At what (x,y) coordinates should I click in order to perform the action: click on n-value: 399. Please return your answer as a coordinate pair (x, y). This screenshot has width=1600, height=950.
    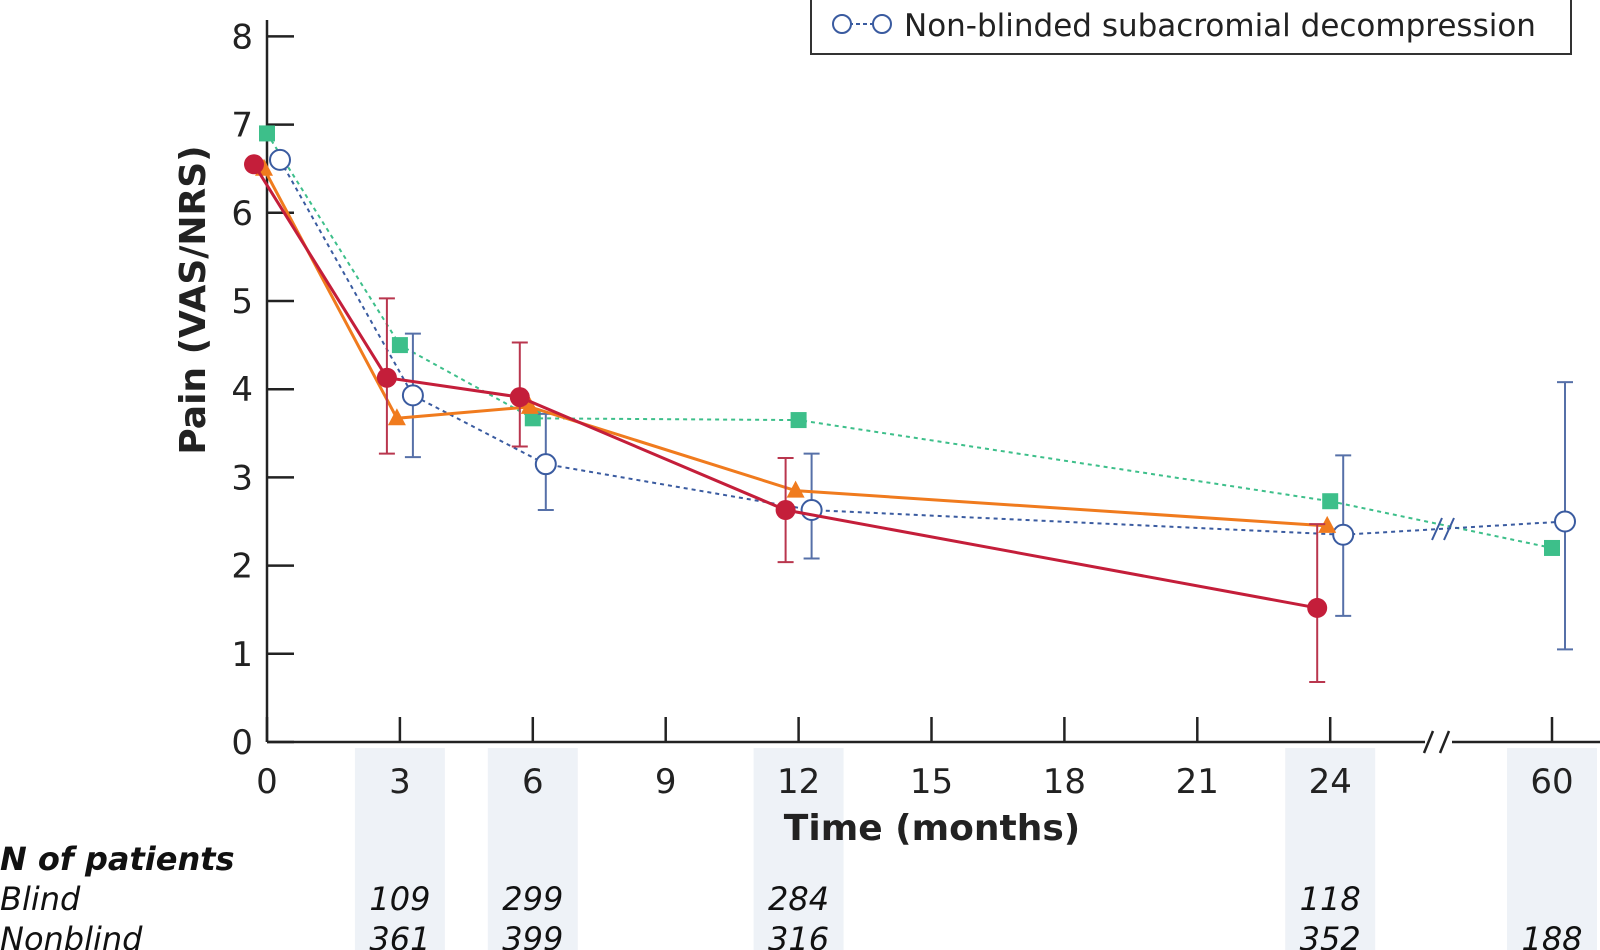
    Looking at the image, I should click on (532, 935).